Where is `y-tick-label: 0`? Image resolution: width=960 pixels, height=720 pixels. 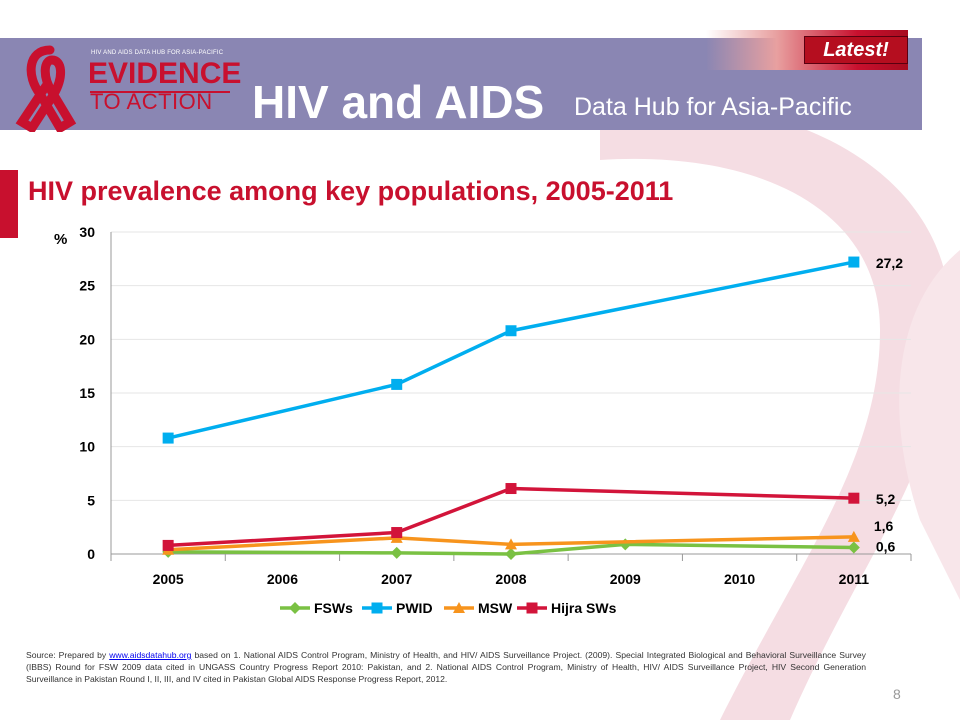
y-tick-label: 0 is located at coordinates (91, 554).